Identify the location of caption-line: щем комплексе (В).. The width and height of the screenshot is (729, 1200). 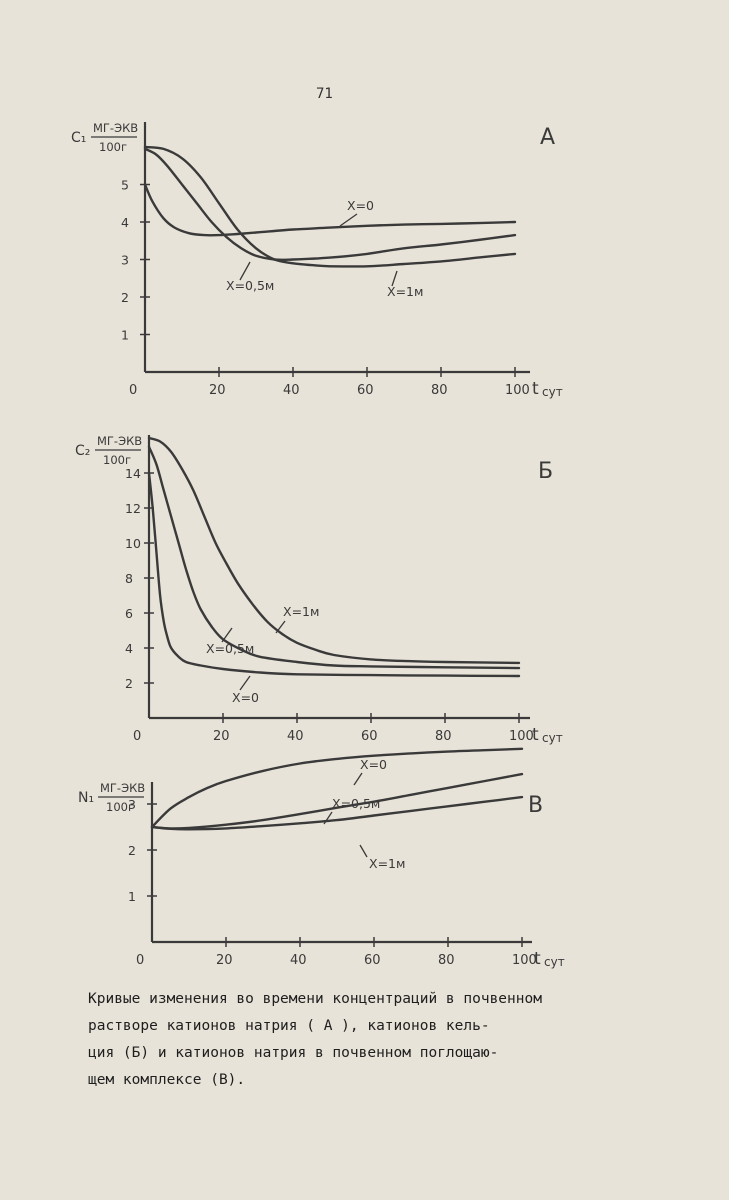
(167, 1080).